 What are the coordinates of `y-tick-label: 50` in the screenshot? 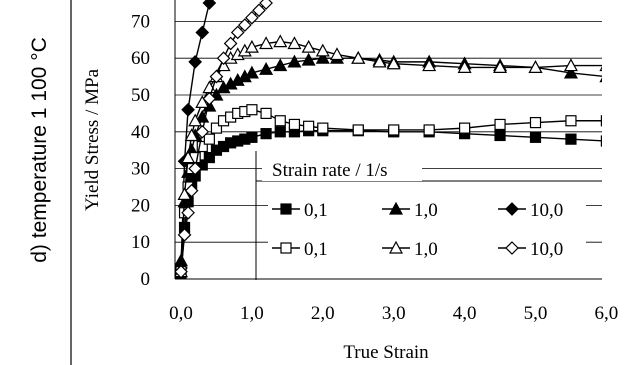 It's located at (140, 95).